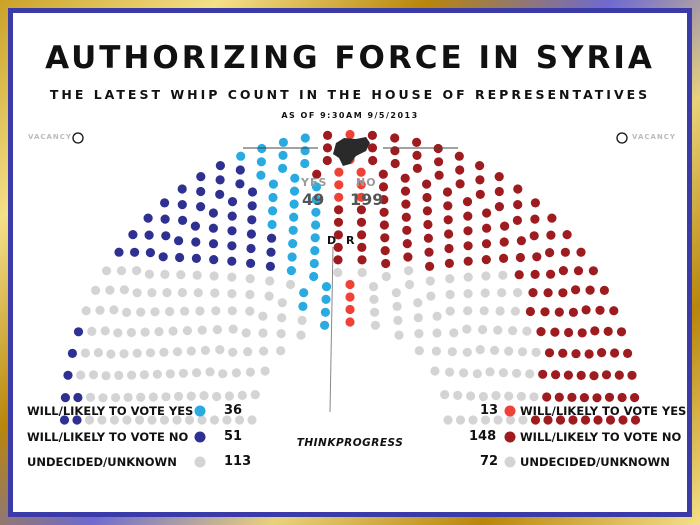  I want to click on thinkprogress-logo: THINKPROGRESS, so click(350, 443).